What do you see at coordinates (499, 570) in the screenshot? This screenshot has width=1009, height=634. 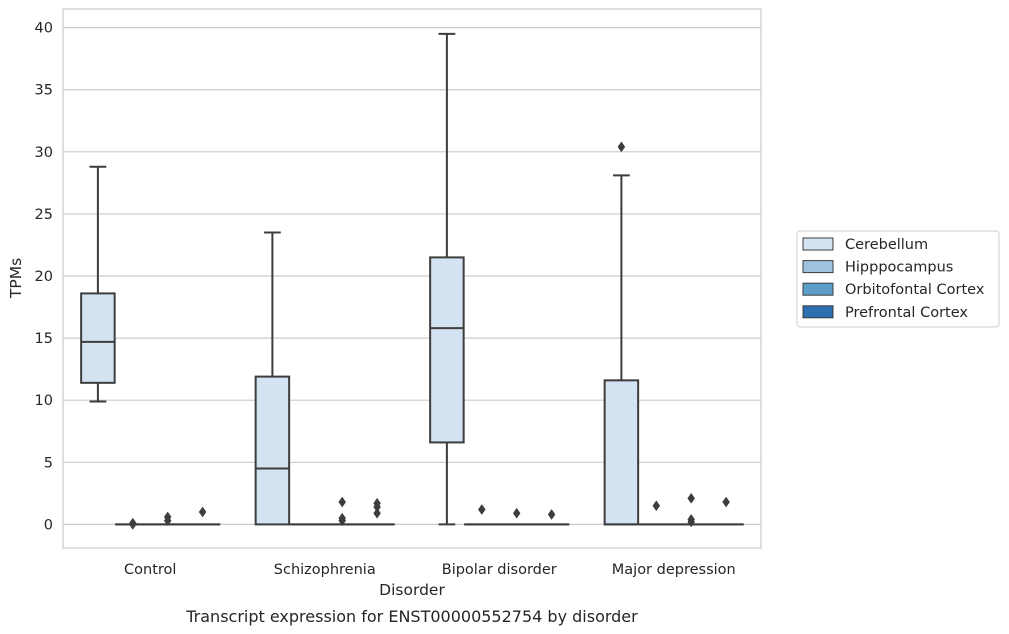 I see `x-tick-label: Bipolar disorder` at bounding box center [499, 570].